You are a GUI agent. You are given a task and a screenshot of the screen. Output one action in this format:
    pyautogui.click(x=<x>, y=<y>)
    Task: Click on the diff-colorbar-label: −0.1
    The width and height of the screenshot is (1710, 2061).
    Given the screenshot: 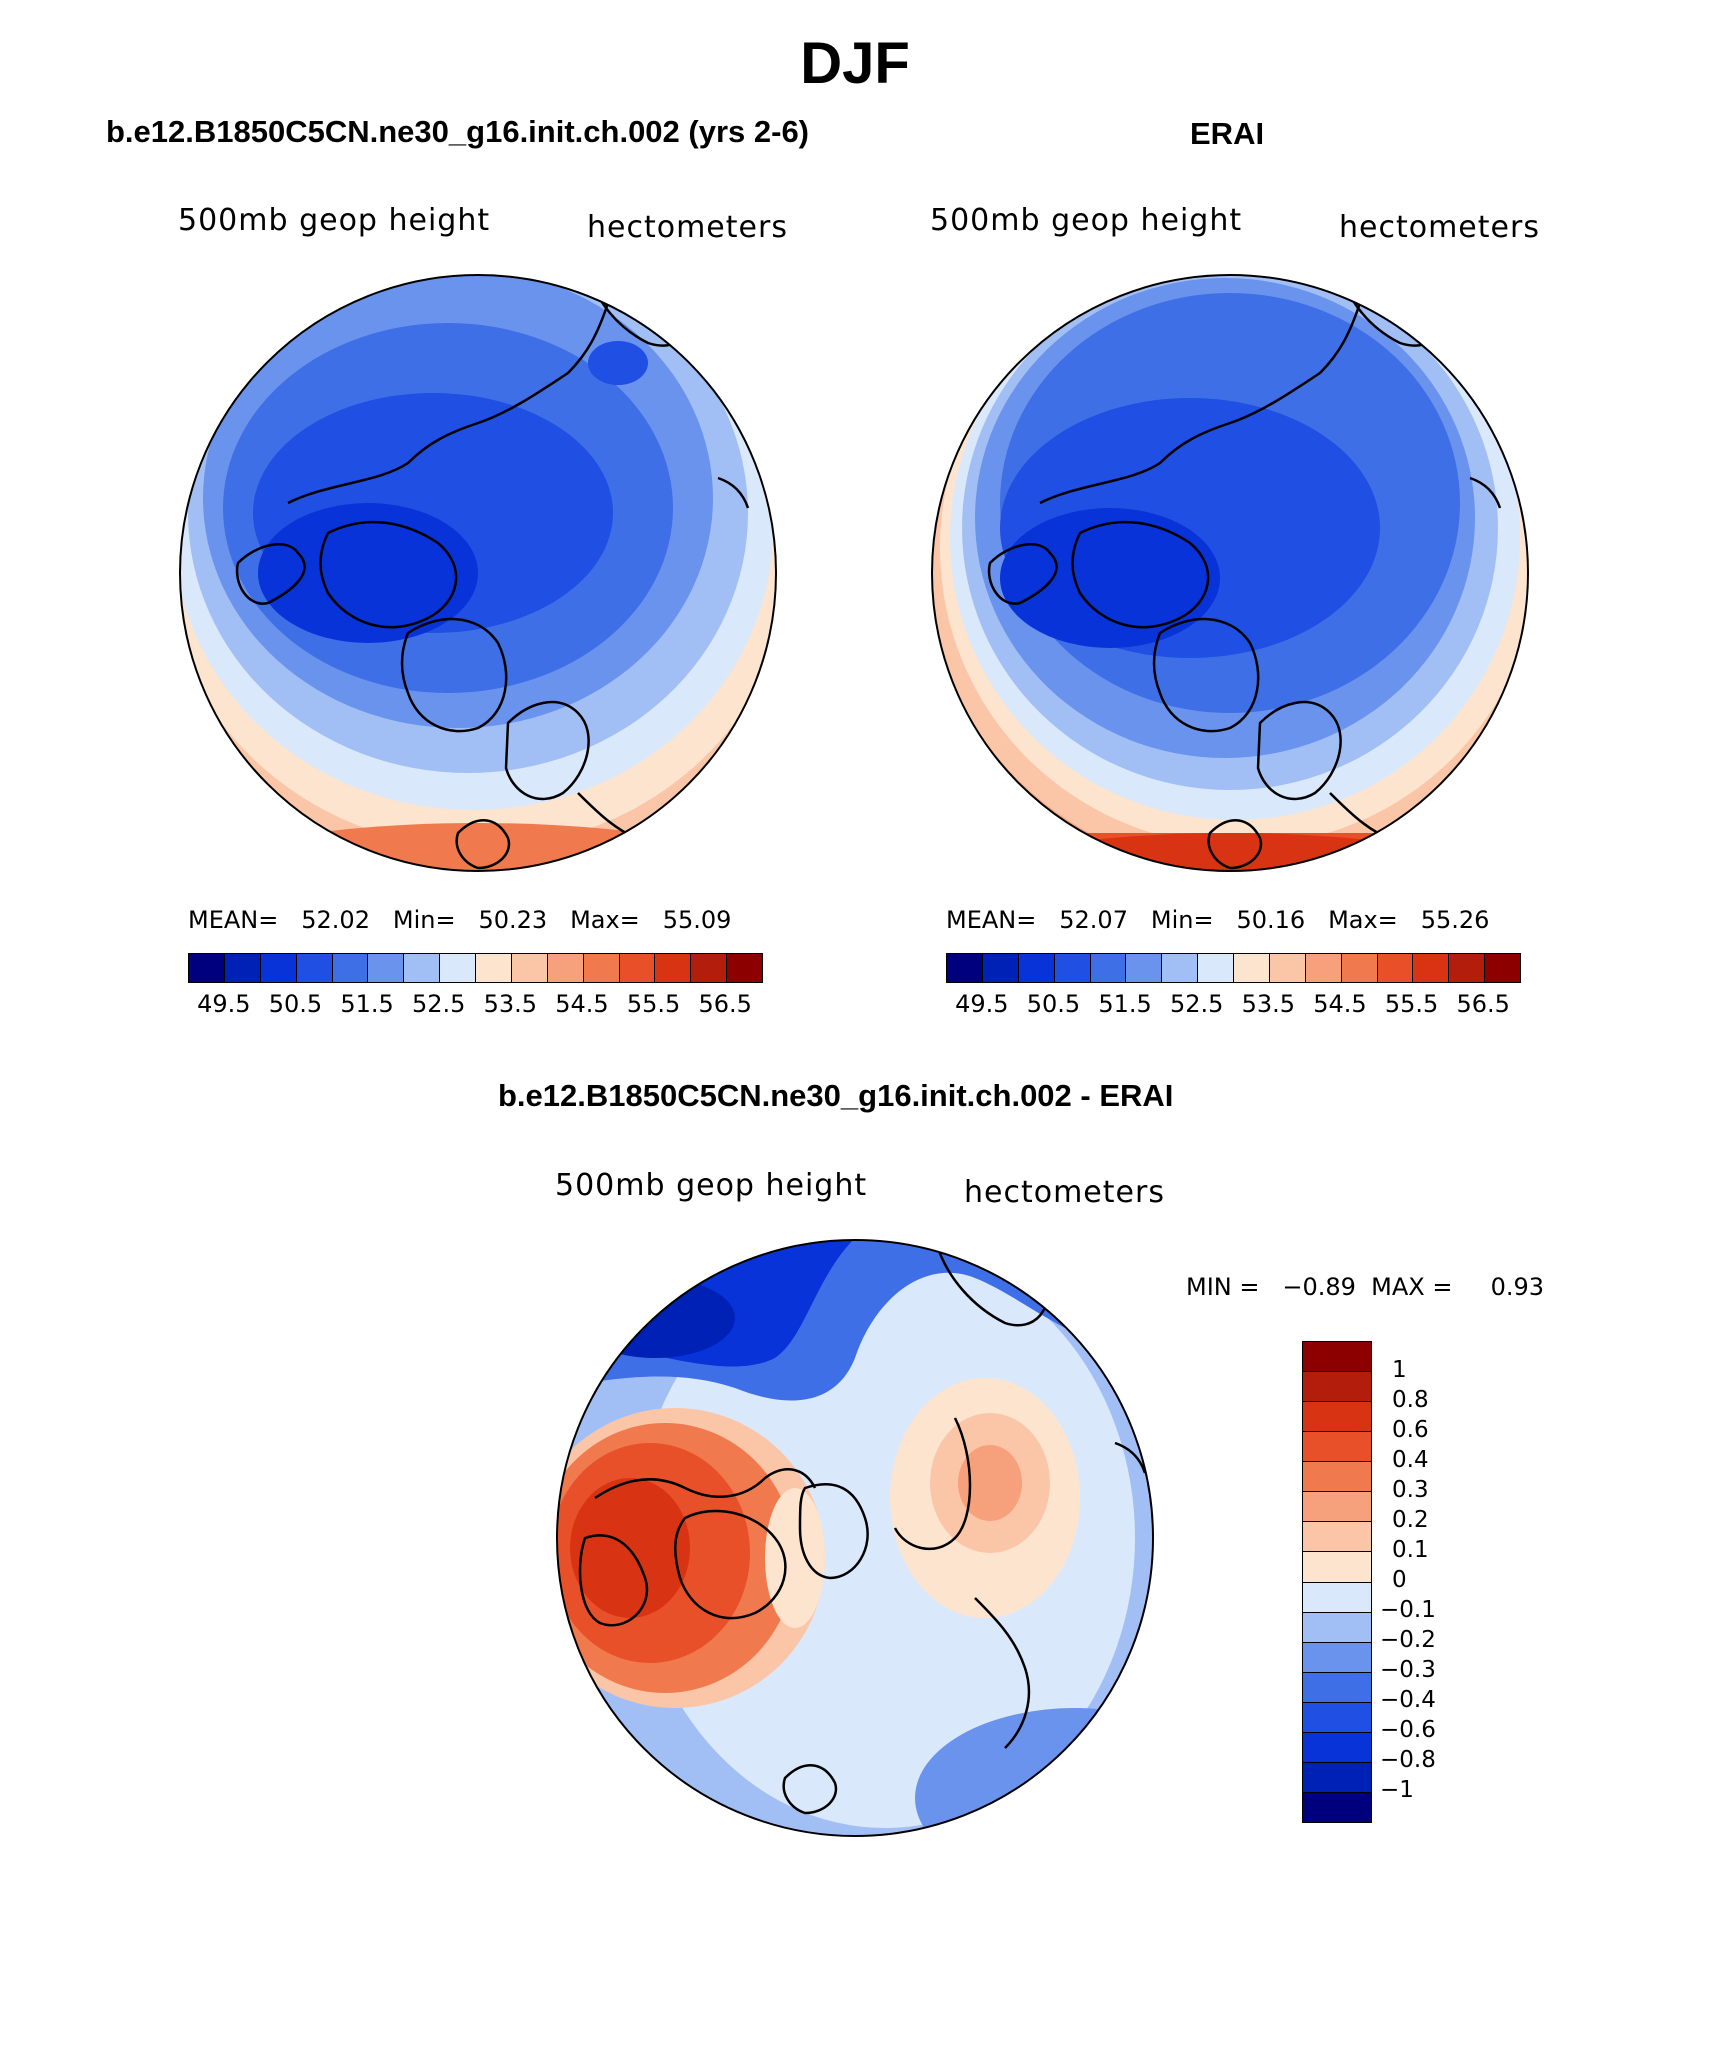 What is the action you would take?
    pyautogui.click(x=1408, y=1610)
    